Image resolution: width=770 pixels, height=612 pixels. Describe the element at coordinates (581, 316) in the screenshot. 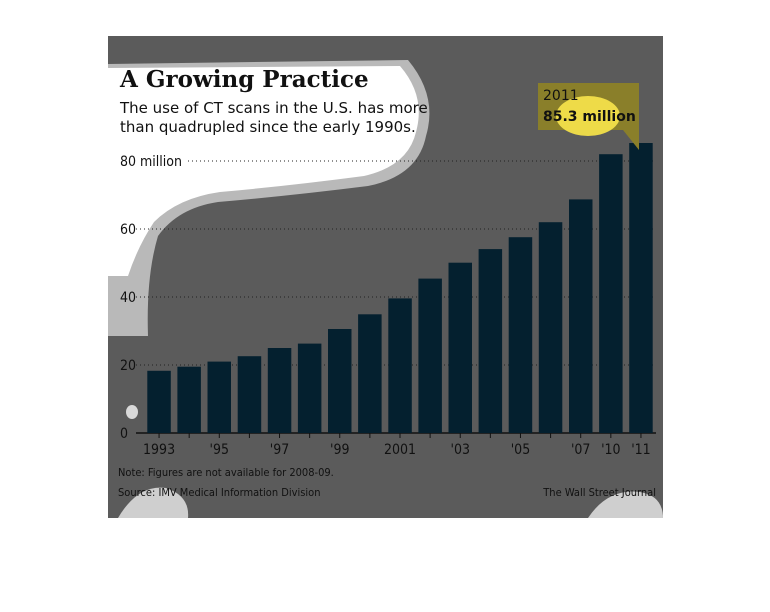

I see `bar-2007` at that location.